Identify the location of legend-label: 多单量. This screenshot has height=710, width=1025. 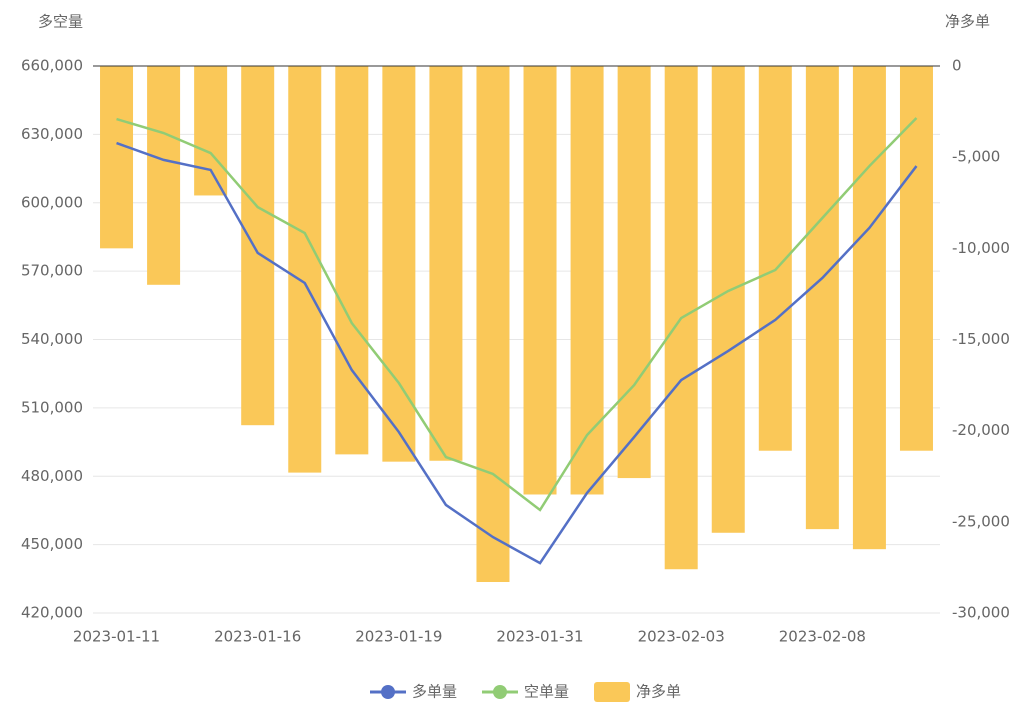
(434, 692).